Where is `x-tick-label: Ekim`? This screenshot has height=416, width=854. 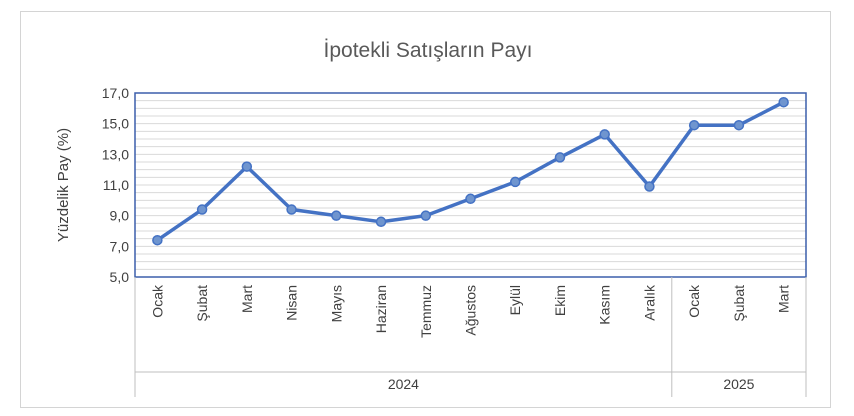
x-tick-label: Ekim is located at coordinates (560, 300).